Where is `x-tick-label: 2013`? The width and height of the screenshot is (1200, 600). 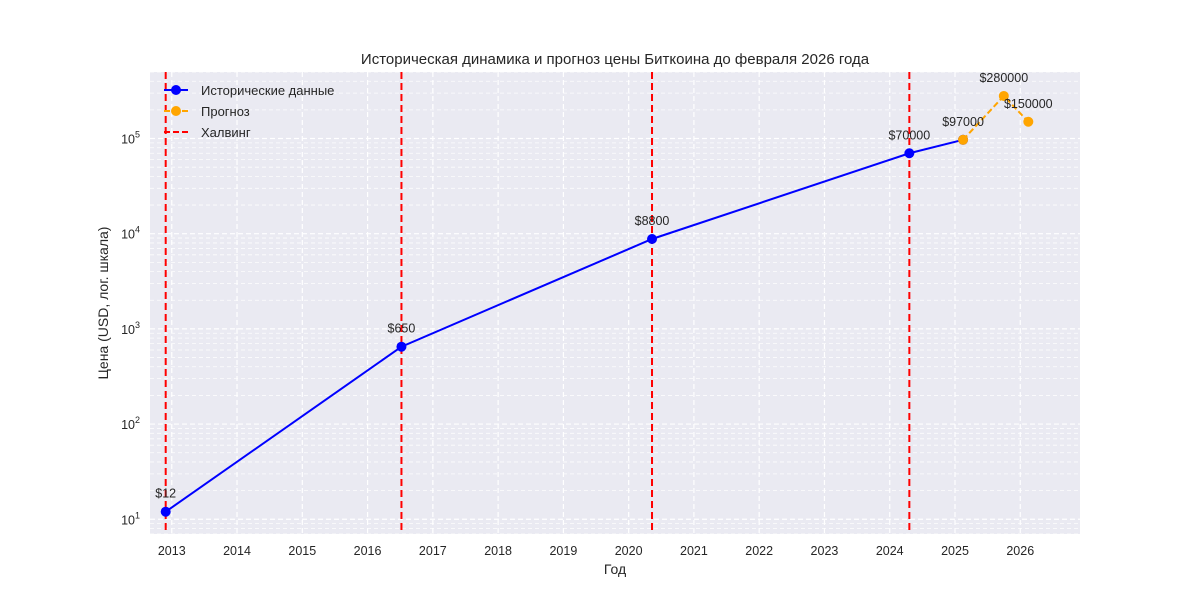
x-tick-label: 2013 is located at coordinates (172, 551).